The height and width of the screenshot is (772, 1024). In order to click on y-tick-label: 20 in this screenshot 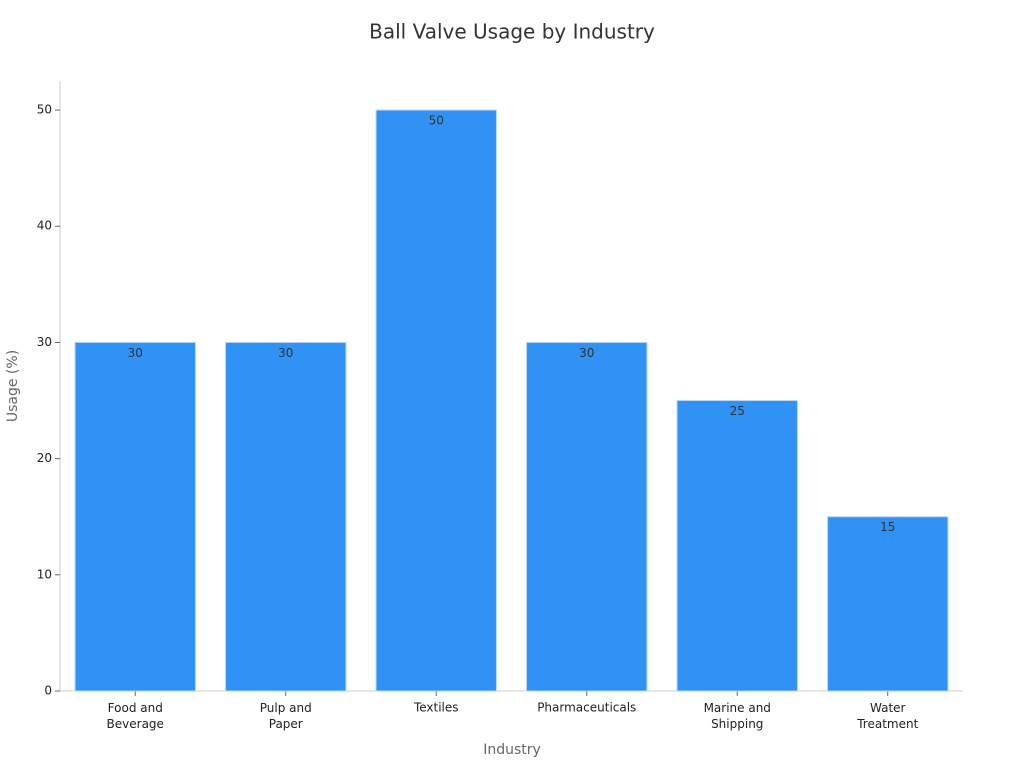, I will do `click(44, 458)`.